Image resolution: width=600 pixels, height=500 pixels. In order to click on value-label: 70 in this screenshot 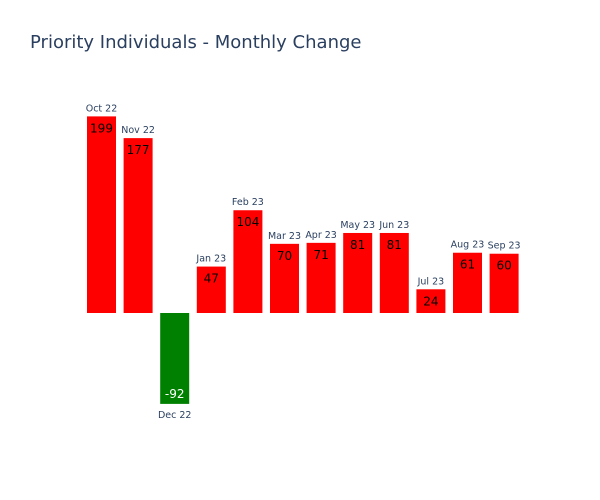, I will do `click(284, 256)`.